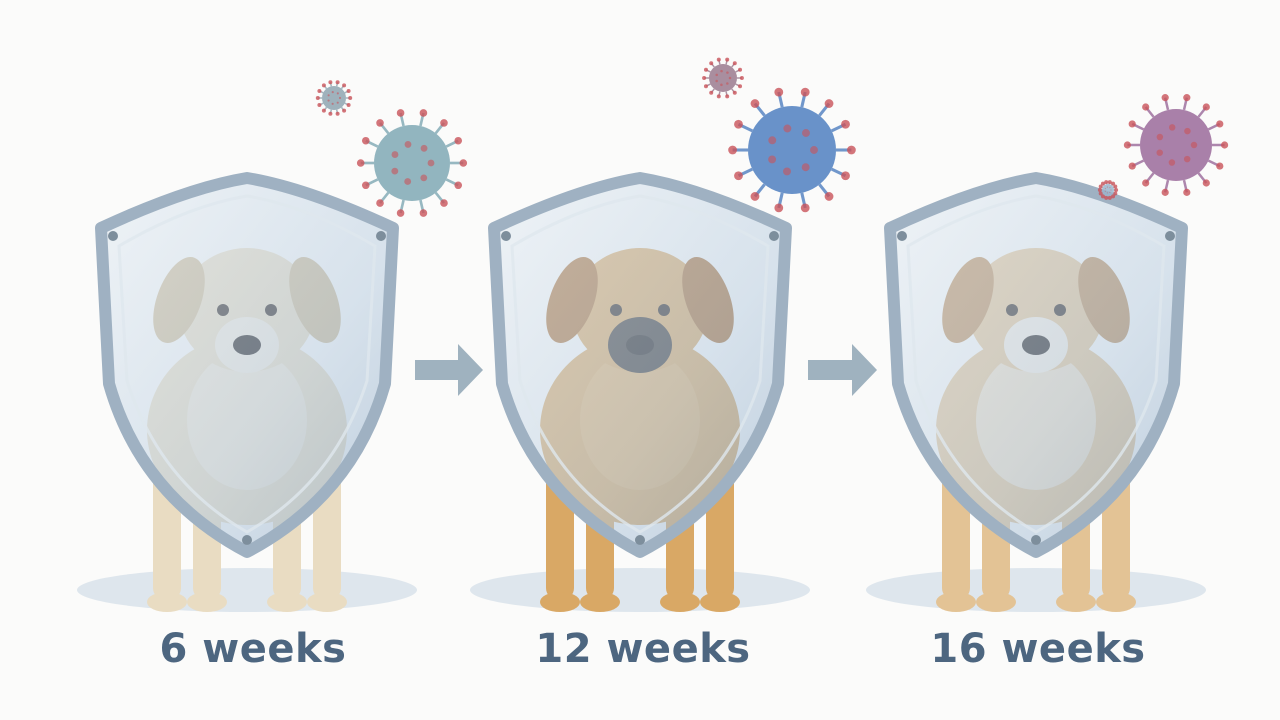 Image resolution: width=1280 pixels, height=720 pixels. I want to click on stage-label-6-weeks: 6 weeks, so click(253, 649).